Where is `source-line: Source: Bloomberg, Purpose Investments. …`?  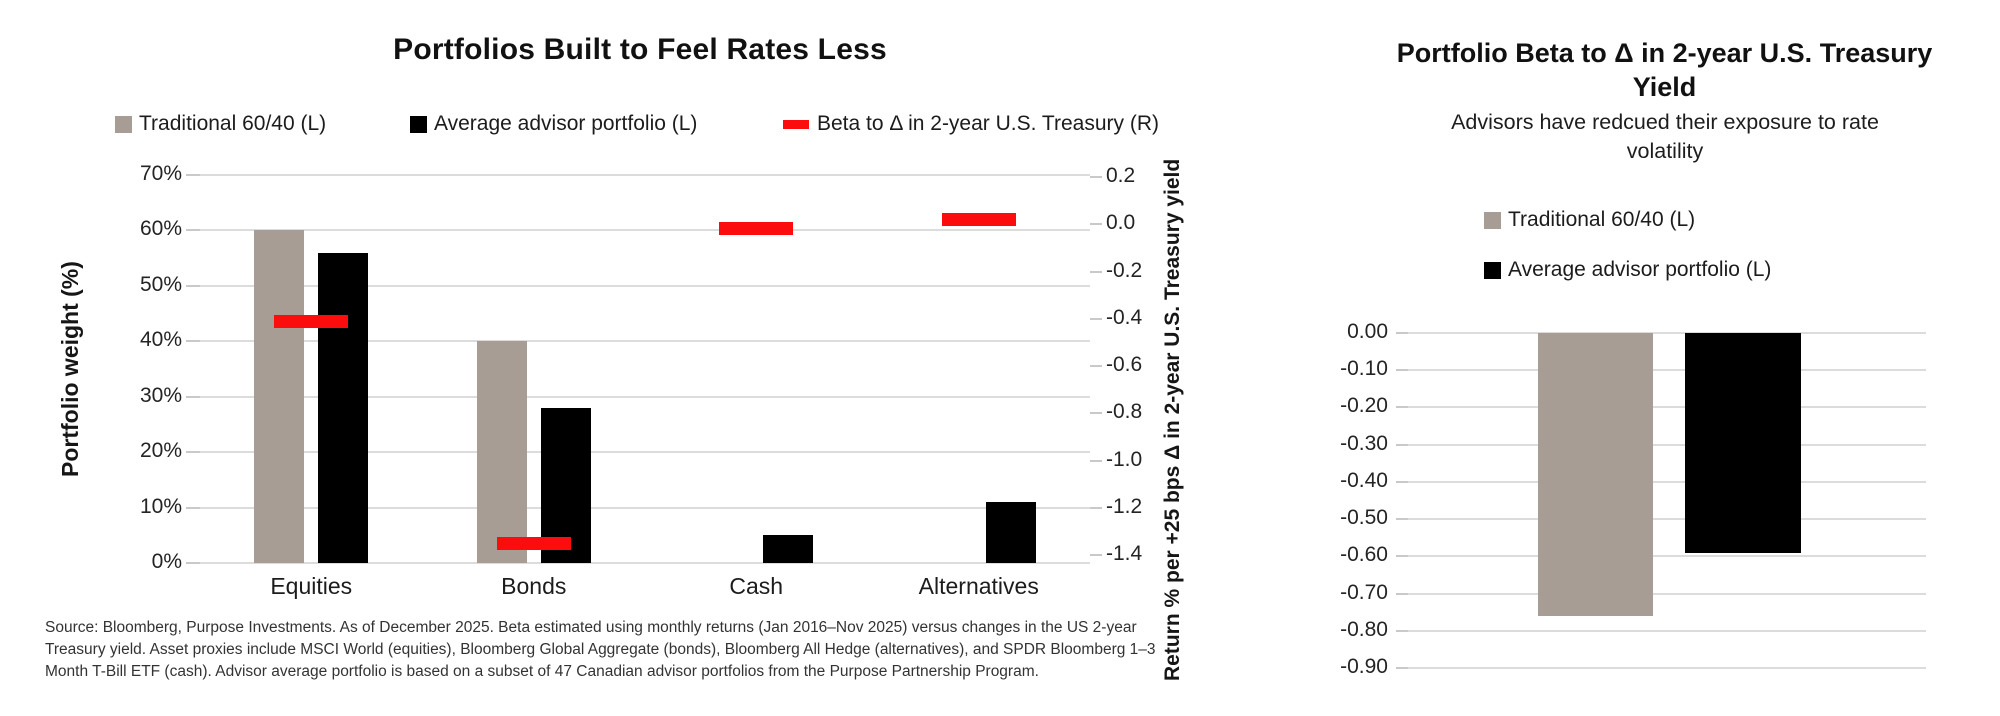 source-line: Source: Bloomberg, Purpose Investments. … is located at coordinates (591, 627).